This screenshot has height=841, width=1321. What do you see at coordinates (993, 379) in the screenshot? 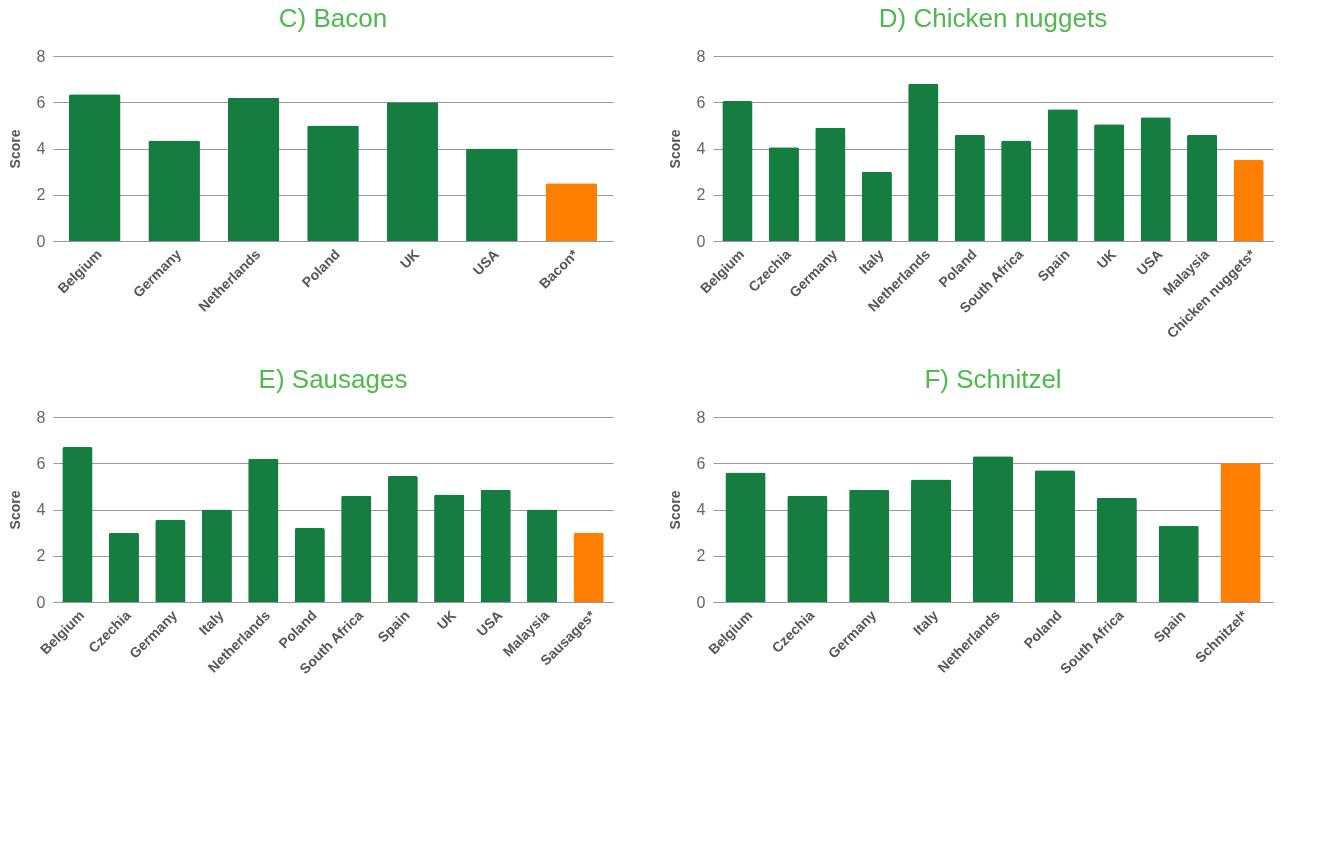
I see `chart-title: F) Schnitzel` at bounding box center [993, 379].